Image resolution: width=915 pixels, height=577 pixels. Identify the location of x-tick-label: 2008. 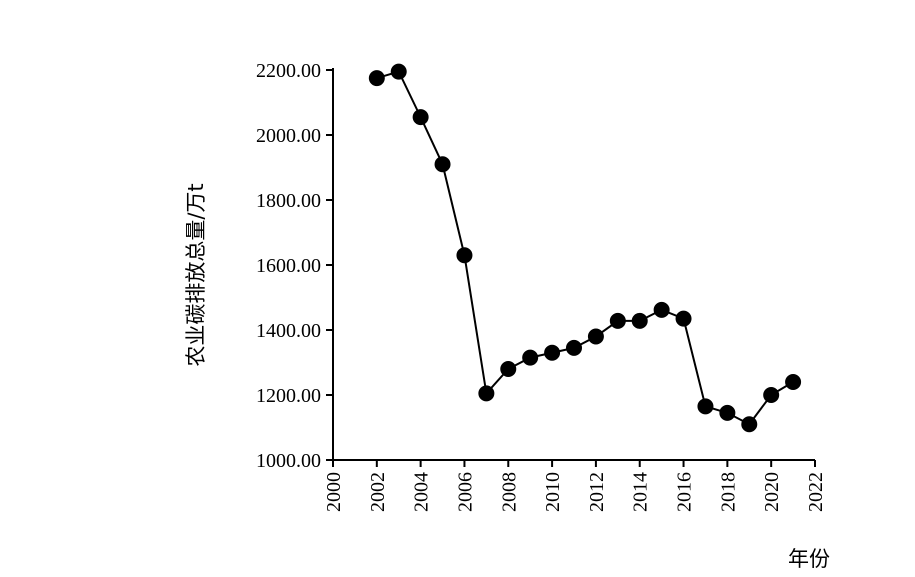
(509, 492).